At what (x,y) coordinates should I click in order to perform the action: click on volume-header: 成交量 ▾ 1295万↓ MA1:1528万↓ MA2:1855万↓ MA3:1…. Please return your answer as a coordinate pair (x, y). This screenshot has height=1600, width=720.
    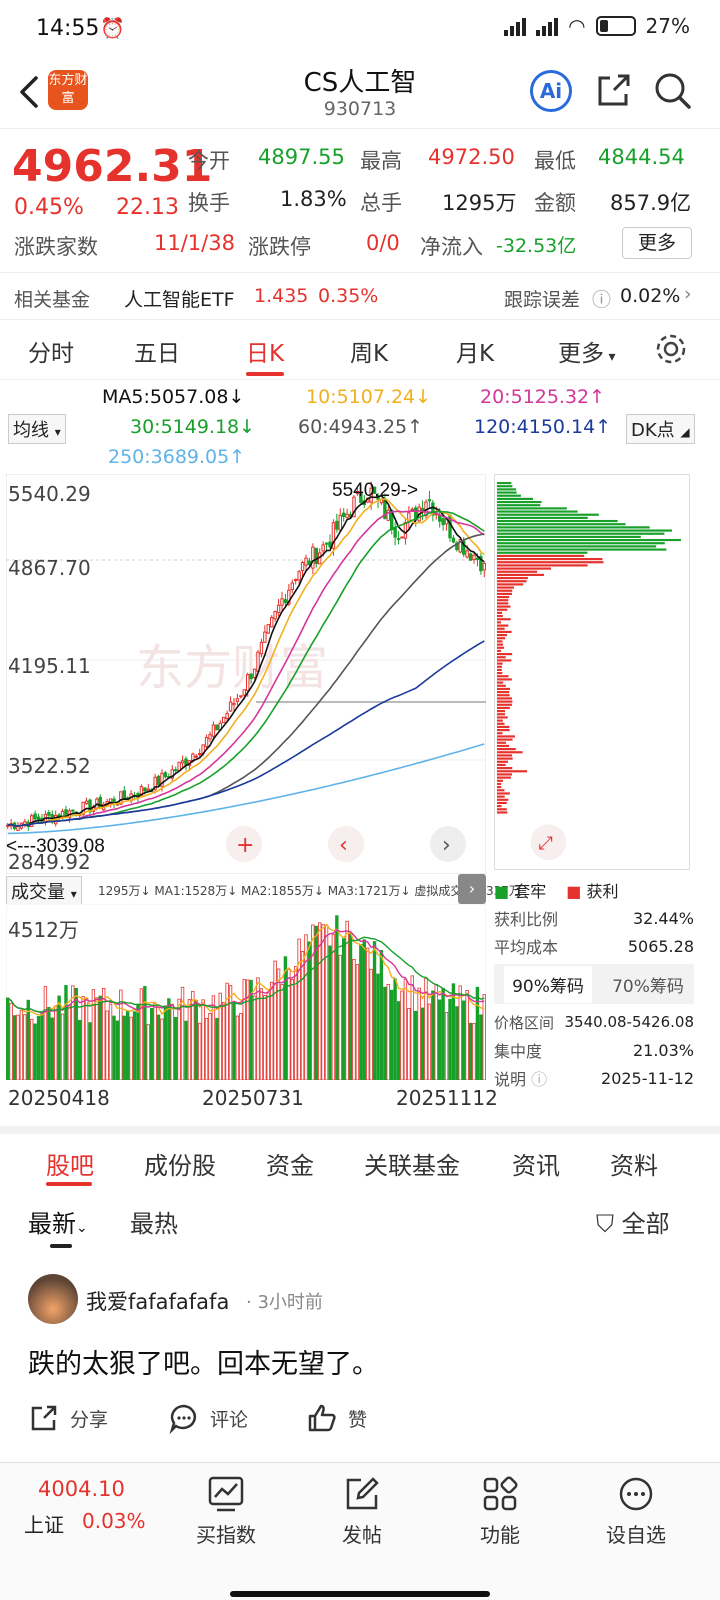
    Looking at the image, I should click on (260, 890).